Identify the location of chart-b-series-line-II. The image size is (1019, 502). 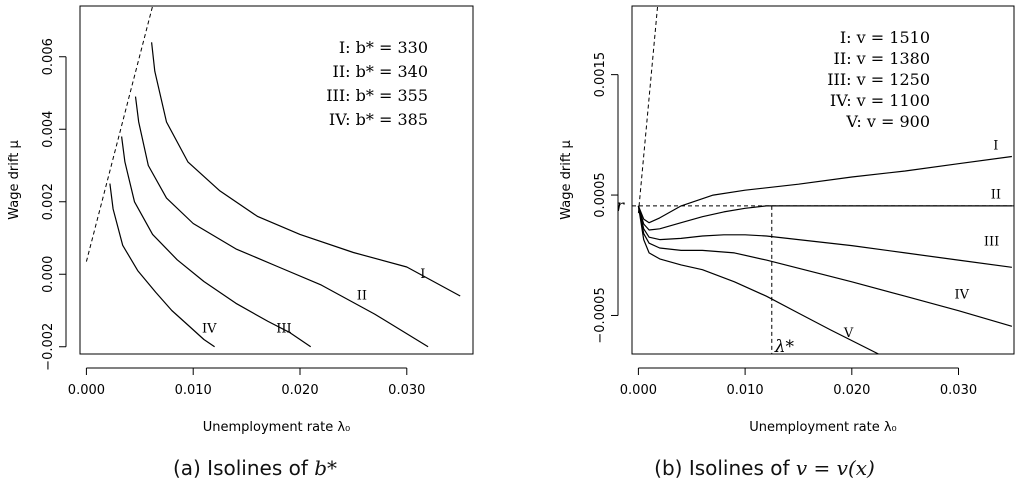
(824, 218).